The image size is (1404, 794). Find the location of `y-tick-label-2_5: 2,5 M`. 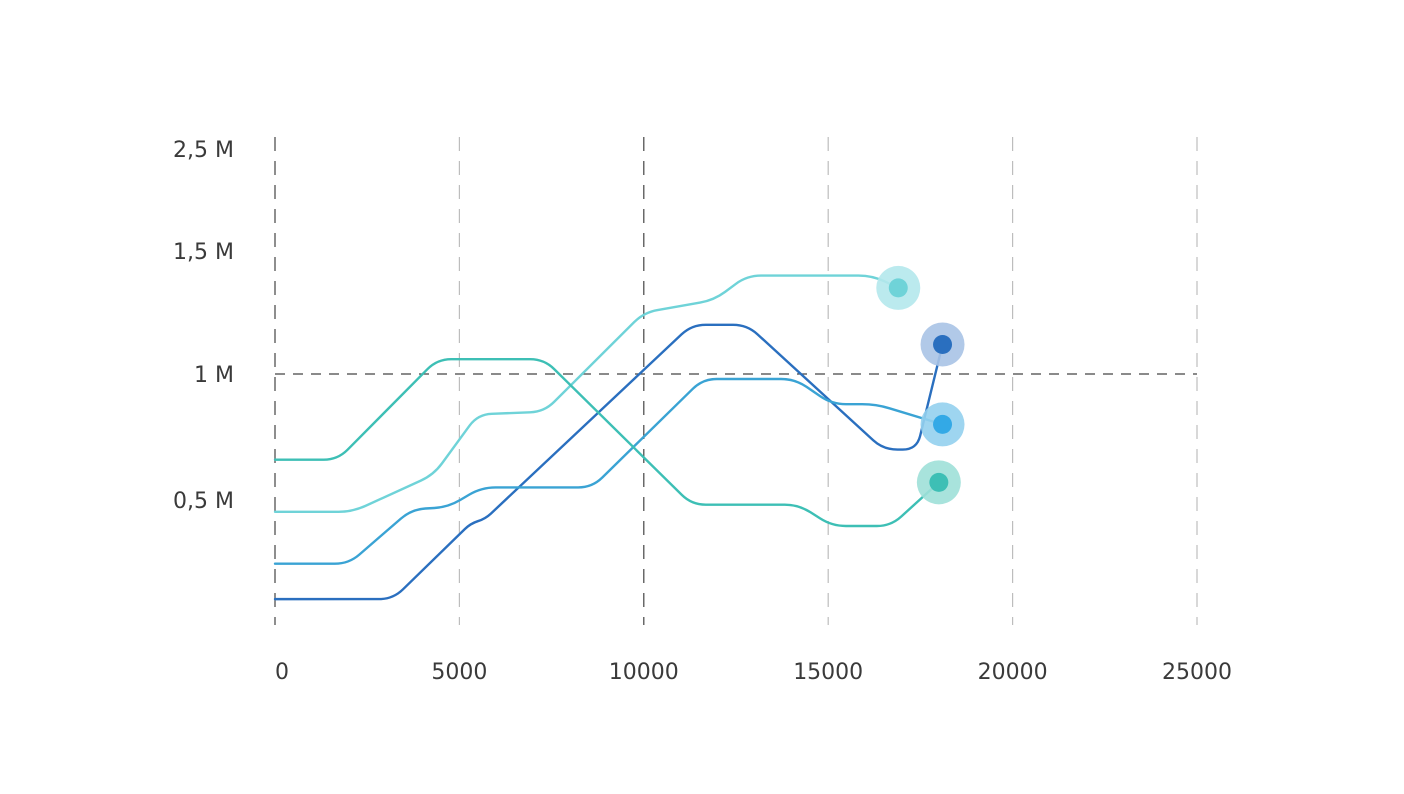

y-tick-label-2_5: 2,5 M is located at coordinates (203, 150).